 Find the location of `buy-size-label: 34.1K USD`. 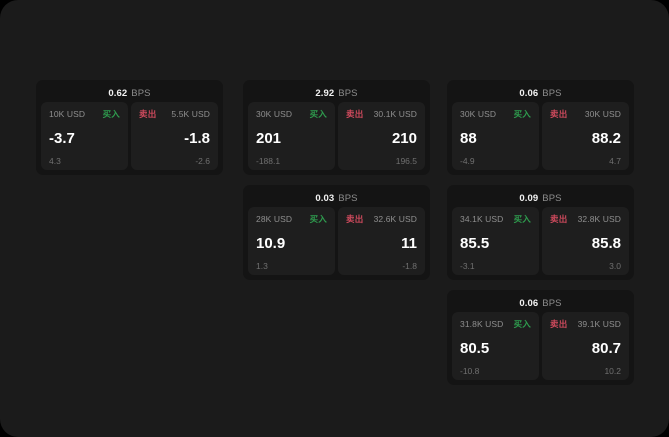

buy-size-label: 34.1K USD is located at coordinates (482, 218).